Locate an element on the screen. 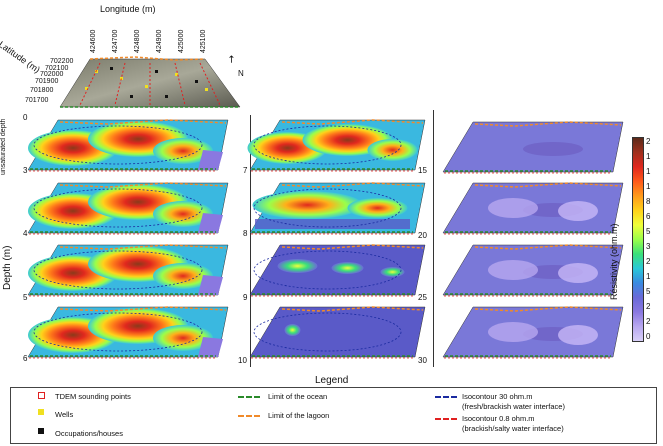  depth-label: 9 is located at coordinates (245, 297).